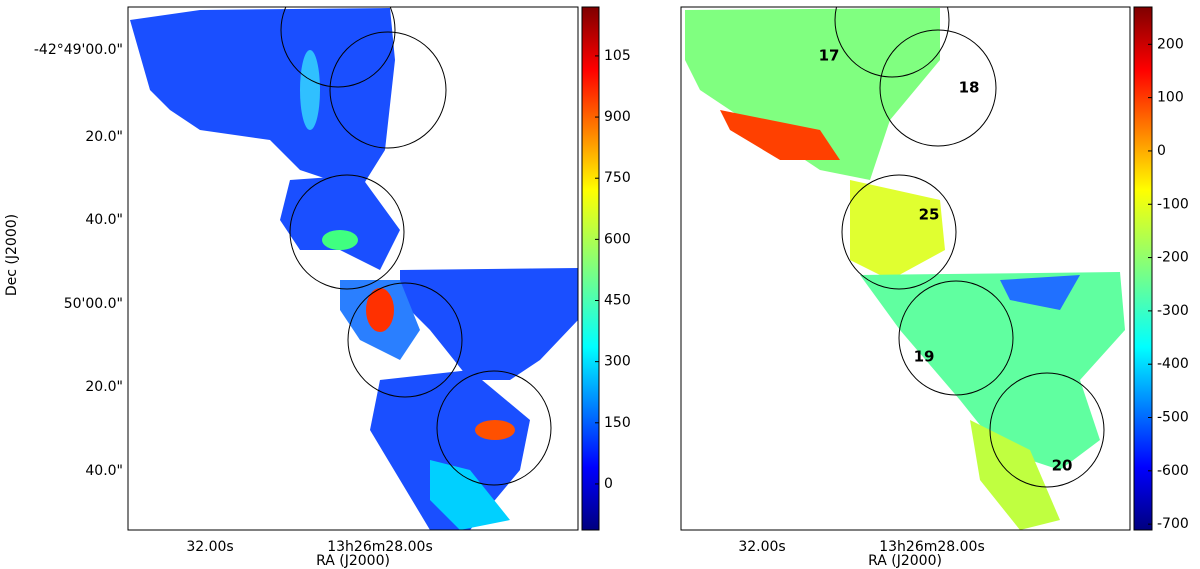 This screenshot has width=1200, height=569. I want to click on region-label: 20, so click(1062, 466).